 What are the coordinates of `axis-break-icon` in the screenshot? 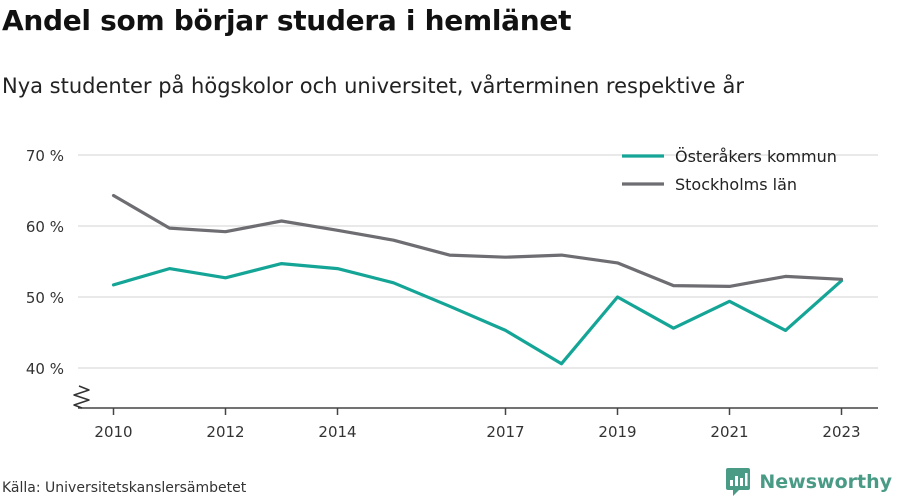 It's located at (81, 397).